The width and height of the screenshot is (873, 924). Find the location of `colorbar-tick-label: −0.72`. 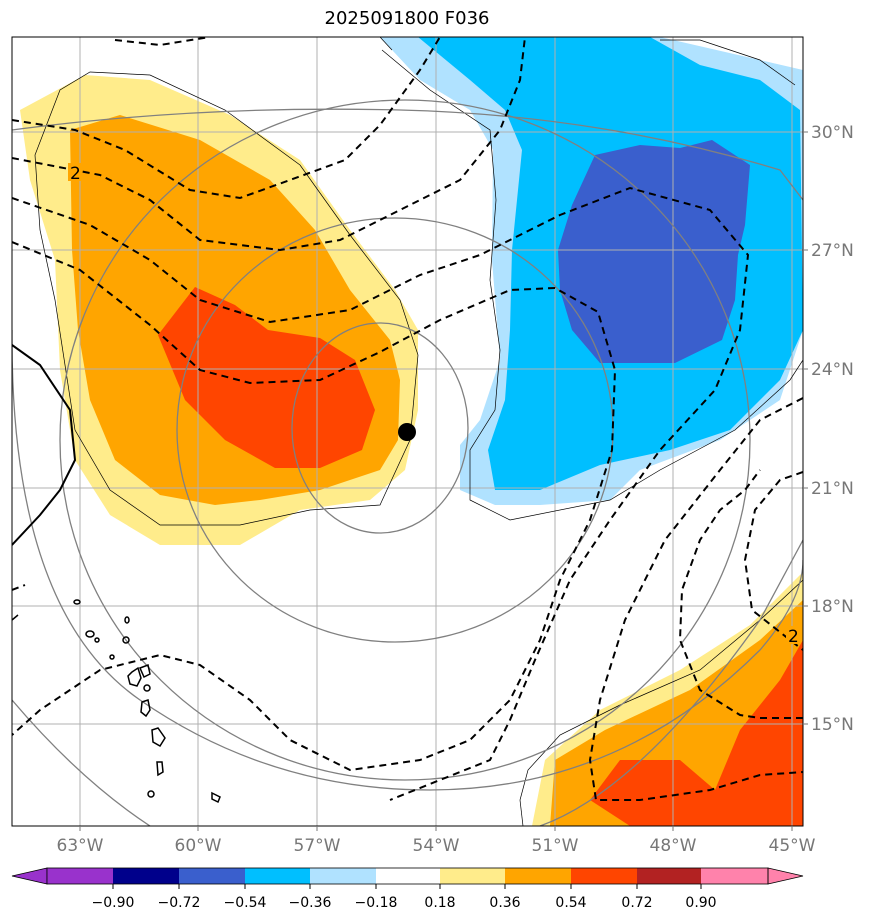

colorbar-tick-label: −0.72 is located at coordinates (179, 903).